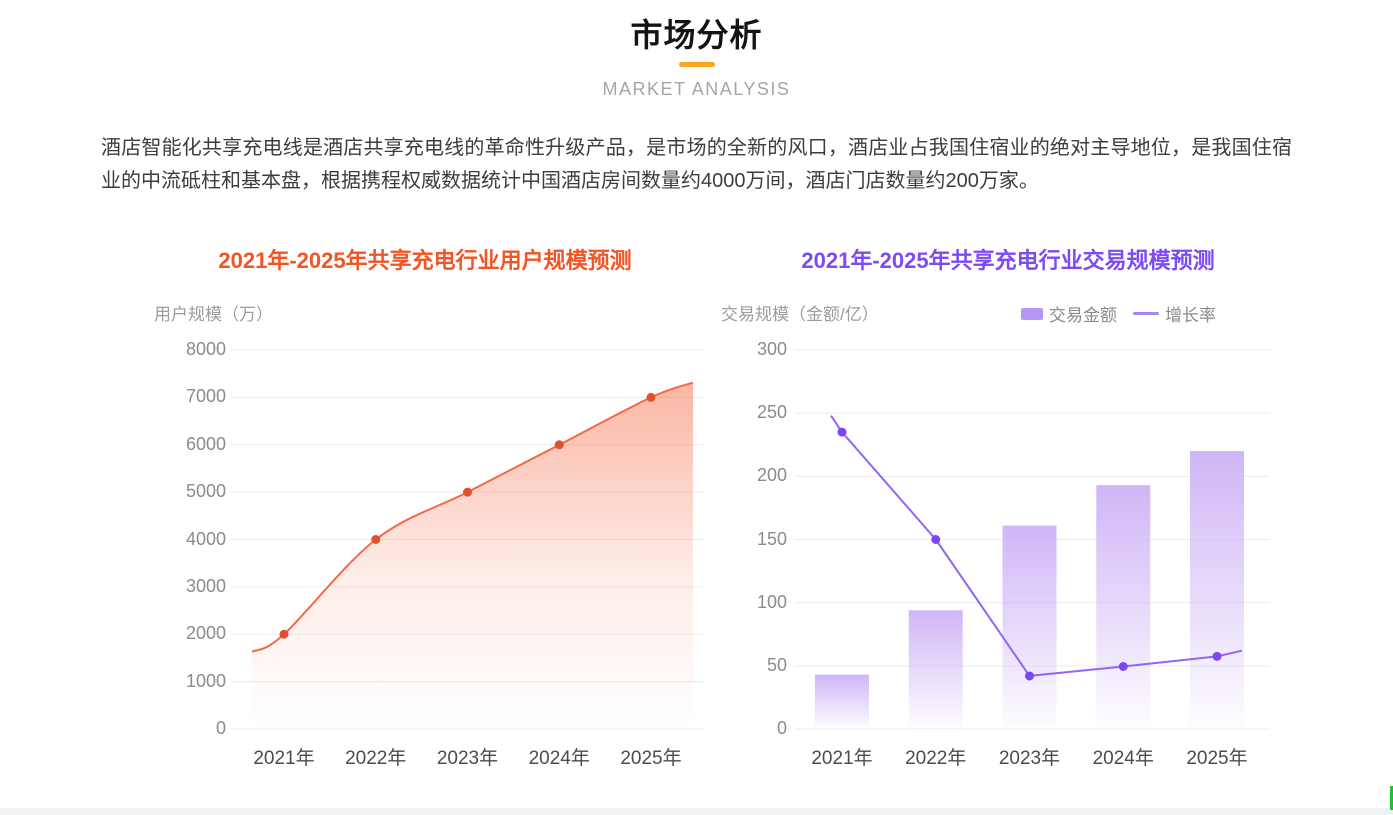 This screenshot has height=815, width=1393. Describe the element at coordinates (376, 539) in the screenshot. I see `user-scale-point-2022年` at that location.